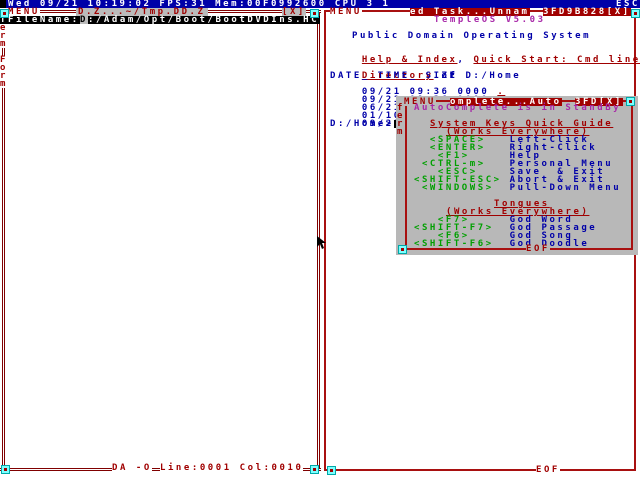  I want to click on key-row: <F1> Help, so click(478, 156).